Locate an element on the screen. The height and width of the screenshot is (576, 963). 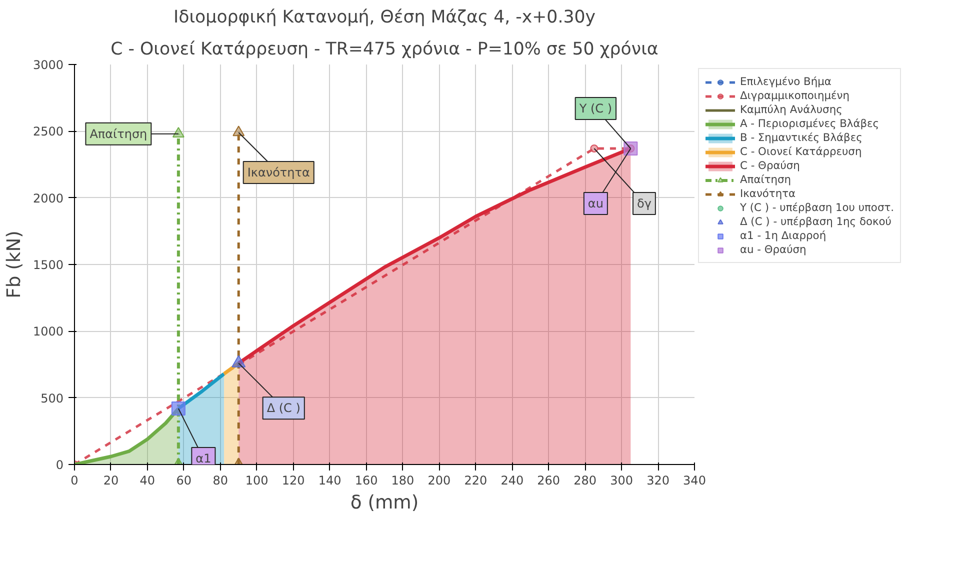
y-tick-label: 2000 is located at coordinates (48, 198).